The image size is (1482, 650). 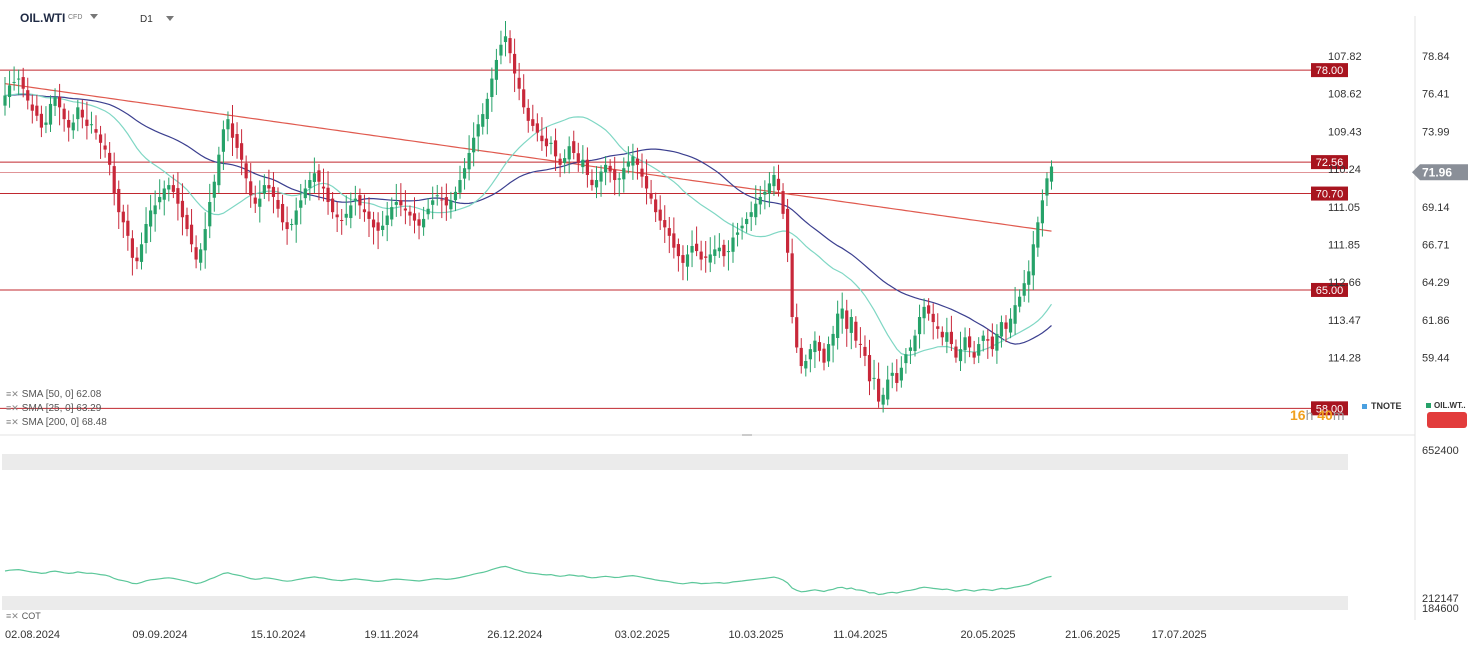 I want to click on right-axis-tick: 64.29, so click(x=1436, y=283).